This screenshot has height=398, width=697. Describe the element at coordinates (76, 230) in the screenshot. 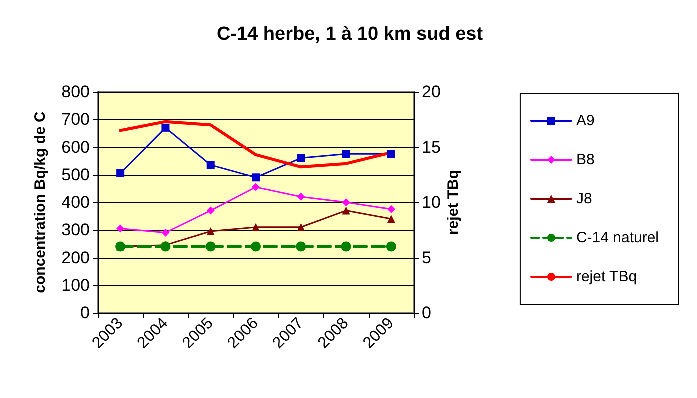

I see `y-tick-label: 300` at that location.